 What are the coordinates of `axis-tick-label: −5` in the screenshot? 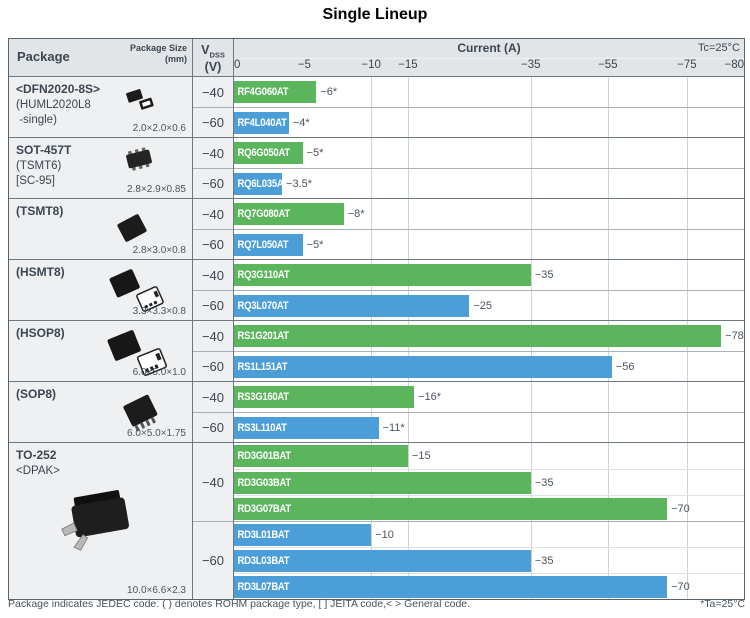 It's located at (304, 65).